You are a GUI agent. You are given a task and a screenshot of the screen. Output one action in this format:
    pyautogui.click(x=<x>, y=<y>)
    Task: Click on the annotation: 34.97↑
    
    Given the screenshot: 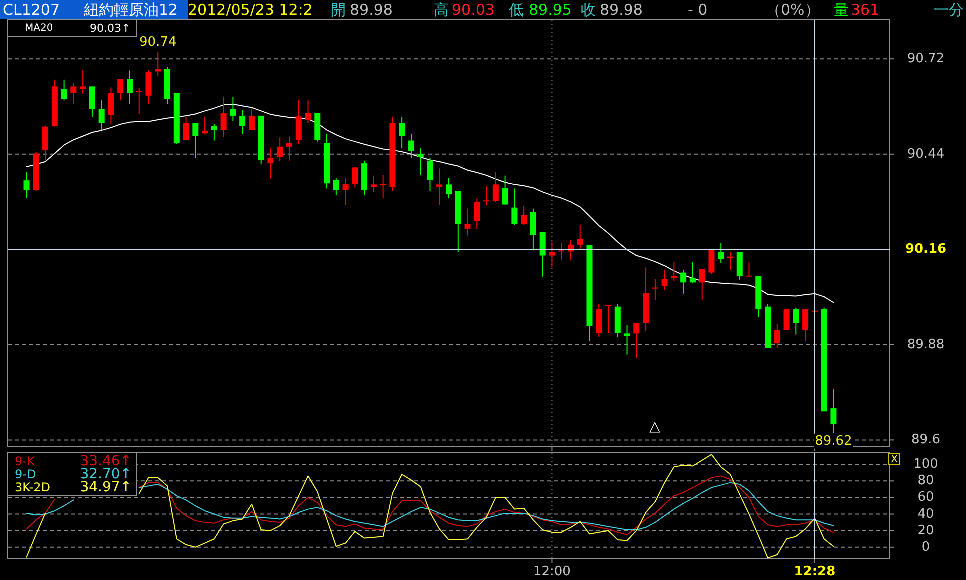 What is the action you would take?
    pyautogui.click(x=106, y=488)
    